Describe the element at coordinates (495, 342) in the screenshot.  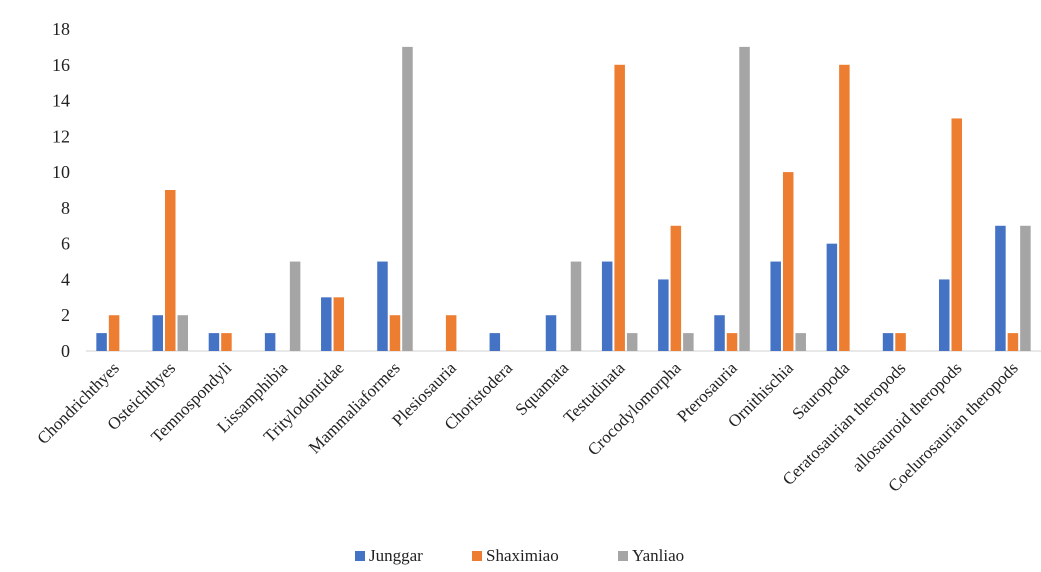
I see `bar-junggar-choristodera` at that location.